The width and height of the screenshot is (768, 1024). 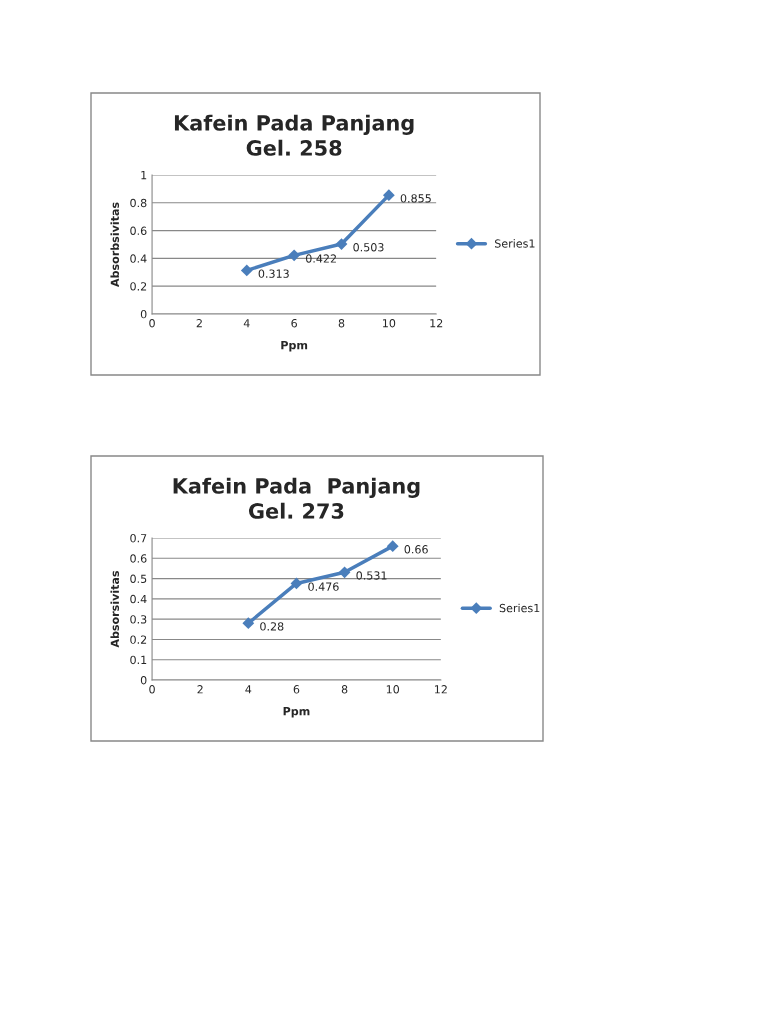 I want to click on y-tick-label: 0.8, so click(x=138, y=203).